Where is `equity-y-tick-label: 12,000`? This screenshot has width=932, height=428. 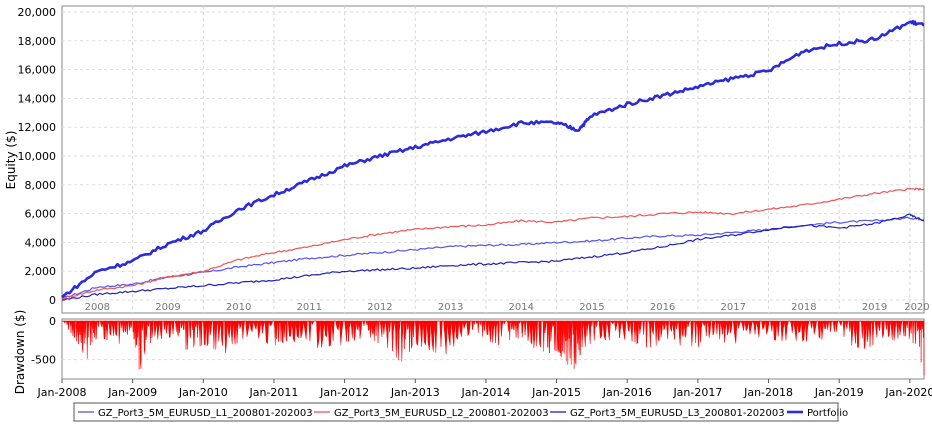
equity-y-tick-label: 12,000 is located at coordinates (37, 127).